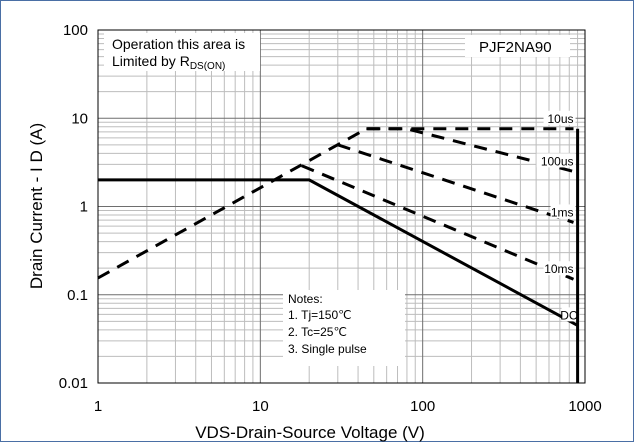 The width and height of the screenshot is (634, 442). What do you see at coordinates (73, 383) in the screenshot?
I see `y-tick-label: 0.01` at bounding box center [73, 383].